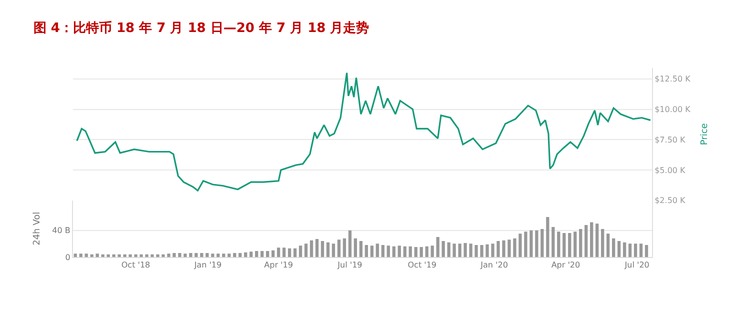 The image size is (742, 329). Describe the element at coordinates (67, 257) in the screenshot. I see `y-tick-label: 0` at that location.